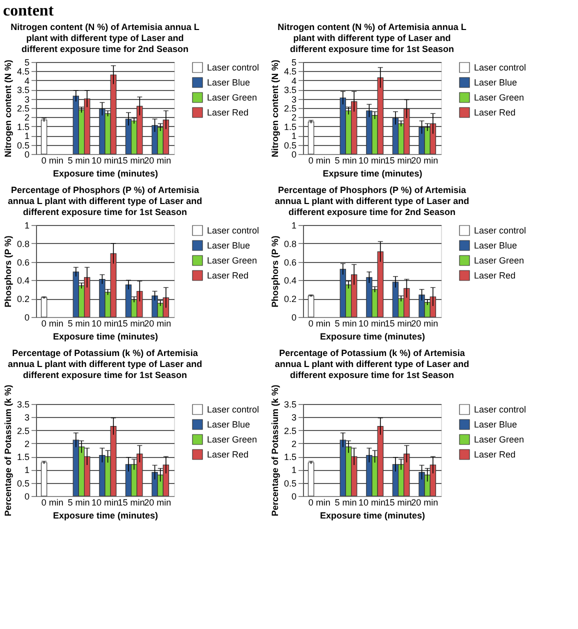  What do you see at coordinates (23, 299) in the screenshot?
I see `y-tick-label: 0.2` at bounding box center [23, 299].